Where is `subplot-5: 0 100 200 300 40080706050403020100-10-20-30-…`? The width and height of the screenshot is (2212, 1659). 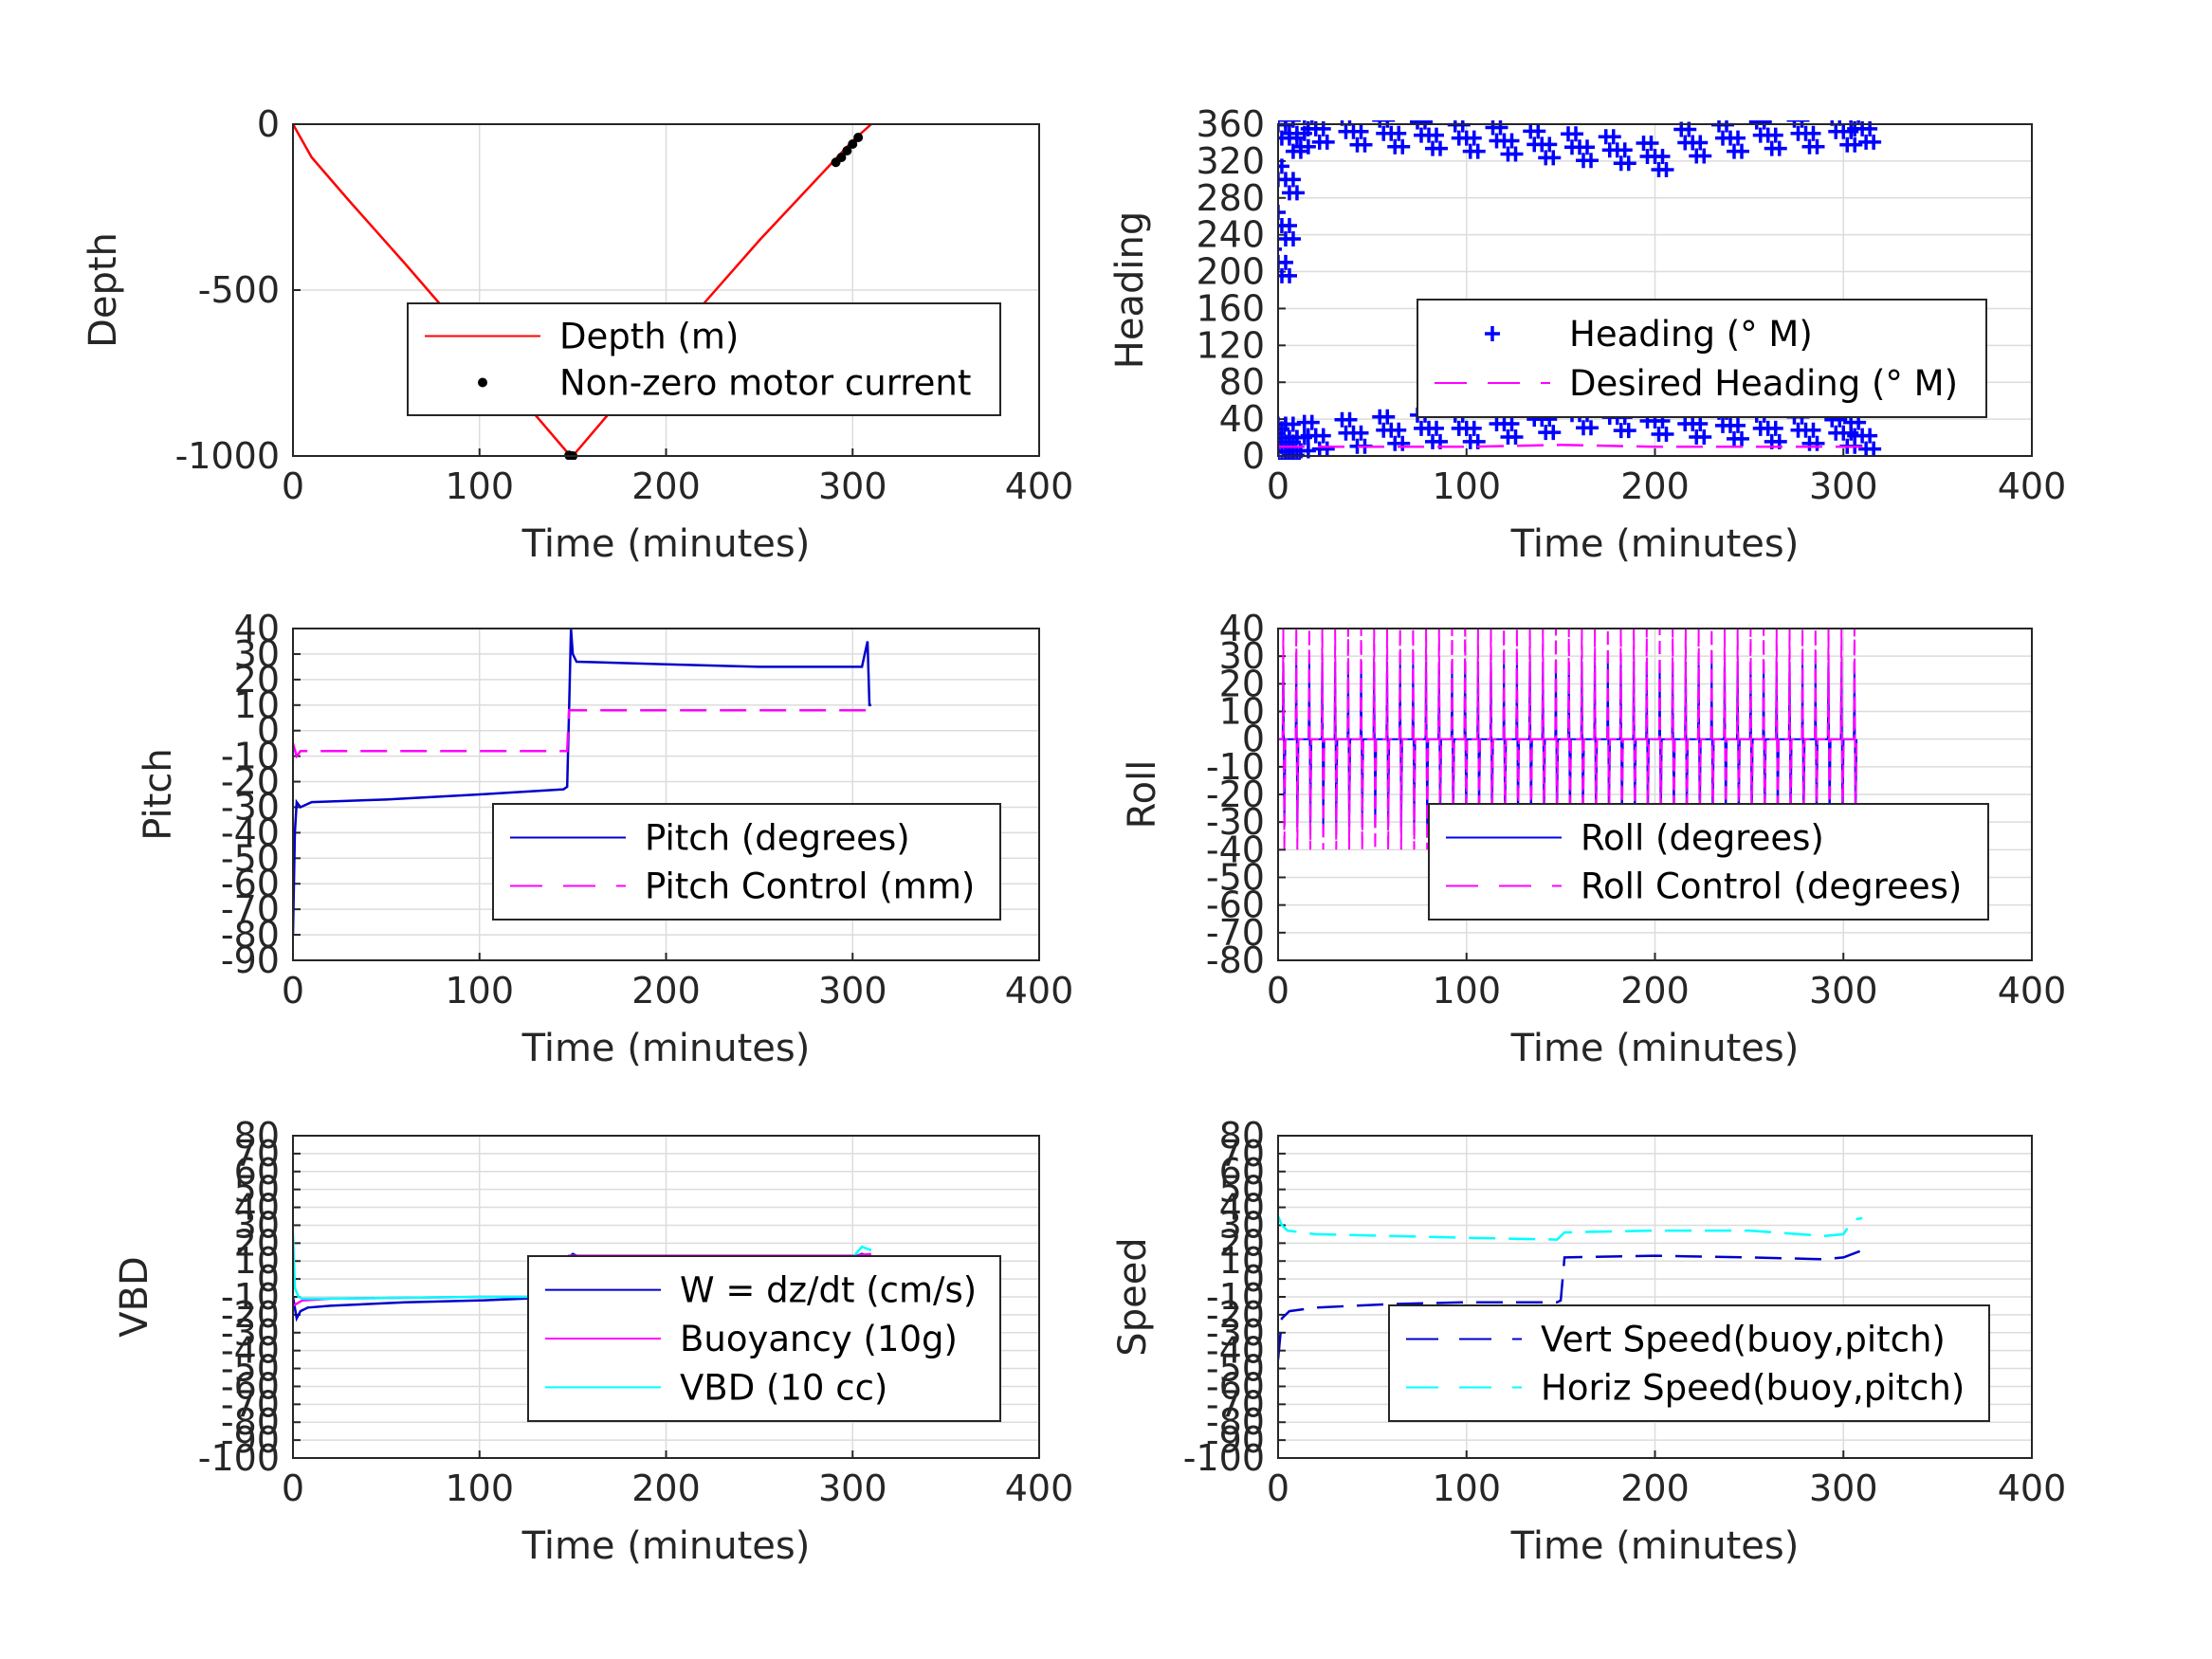
subplot-5: 0 100 200 300 40080706050403020100-10-20-30-… is located at coordinates (593, 1341).